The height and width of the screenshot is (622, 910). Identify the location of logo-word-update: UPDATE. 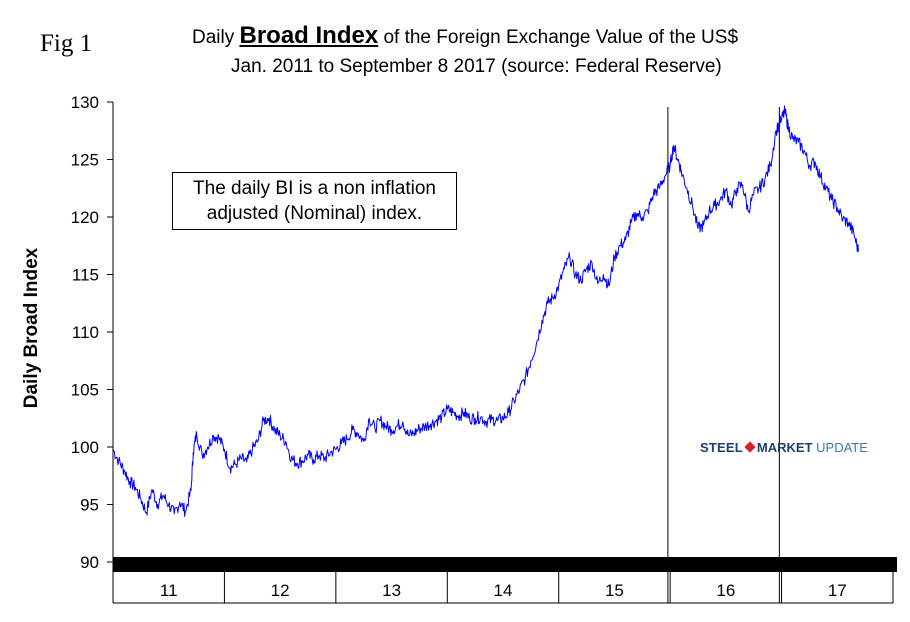
(842, 447).